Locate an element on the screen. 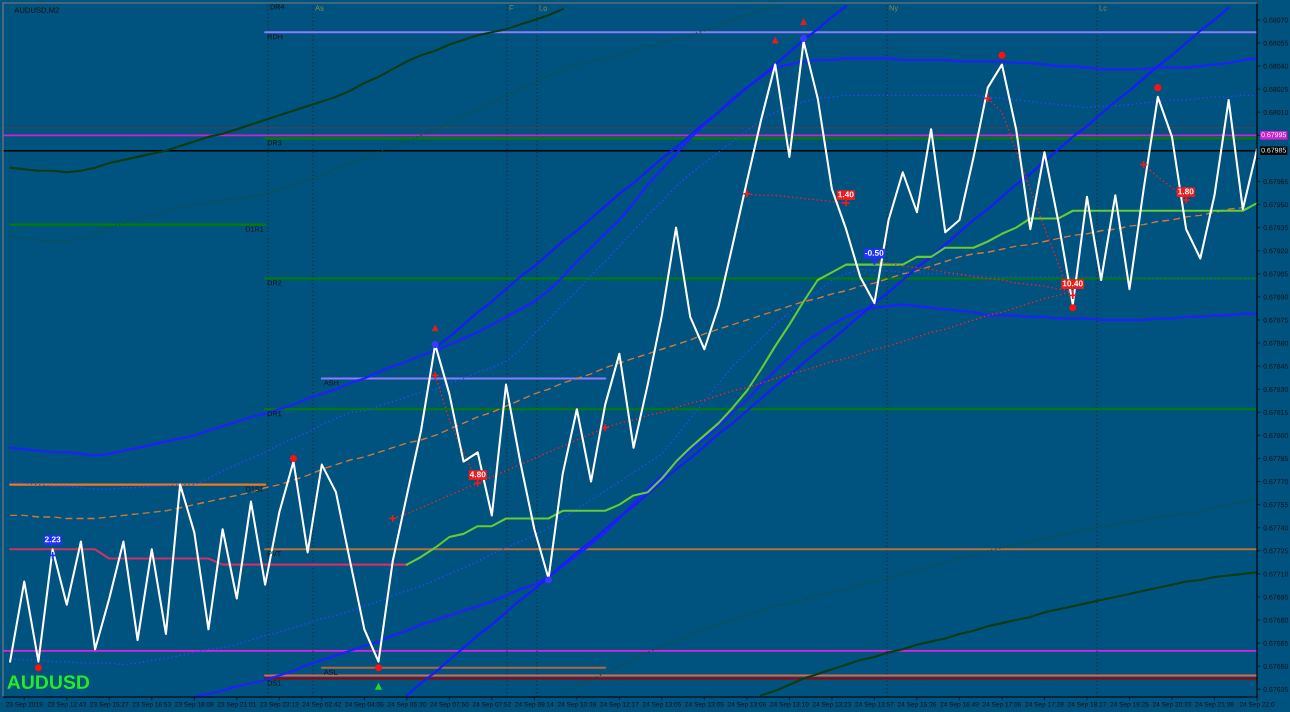 This screenshot has height=712, width=1290. annotation: 1.80 is located at coordinates (1186, 191).